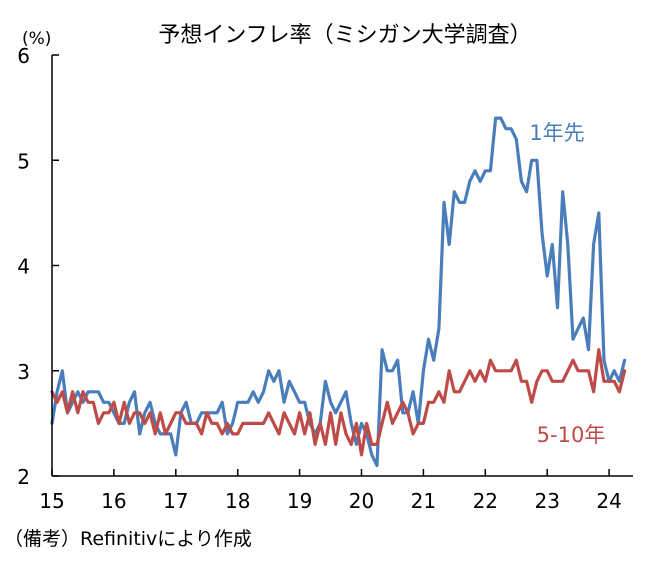 Image resolution: width=669 pixels, height=561 pixels. What do you see at coordinates (113, 501) in the screenshot?
I see `x-tick-label: 16` at bounding box center [113, 501].